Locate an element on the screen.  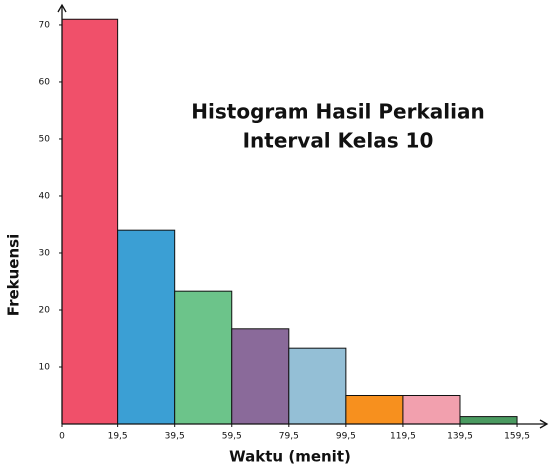
x-tick-label: 0 is located at coordinates (62, 437).